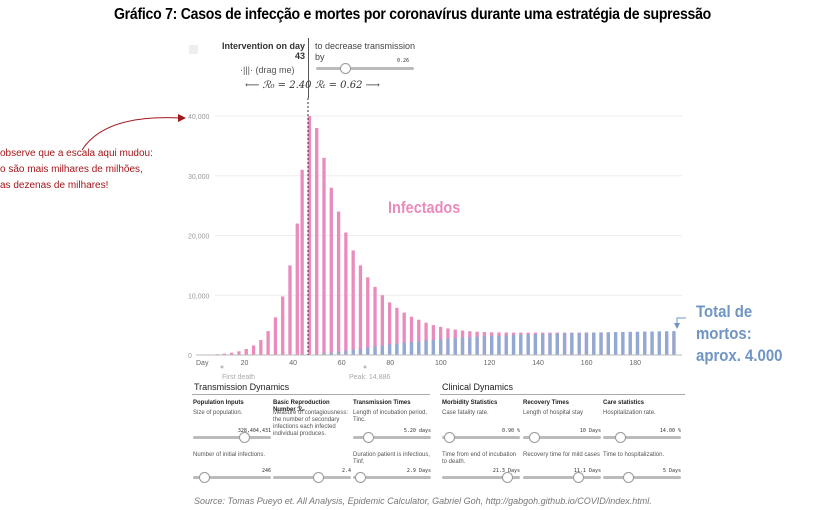 The width and height of the screenshot is (825, 510). Describe the element at coordinates (347, 85) in the screenshot. I see `rt-label: ℛₜ = 0.62 ⟶` at that location.